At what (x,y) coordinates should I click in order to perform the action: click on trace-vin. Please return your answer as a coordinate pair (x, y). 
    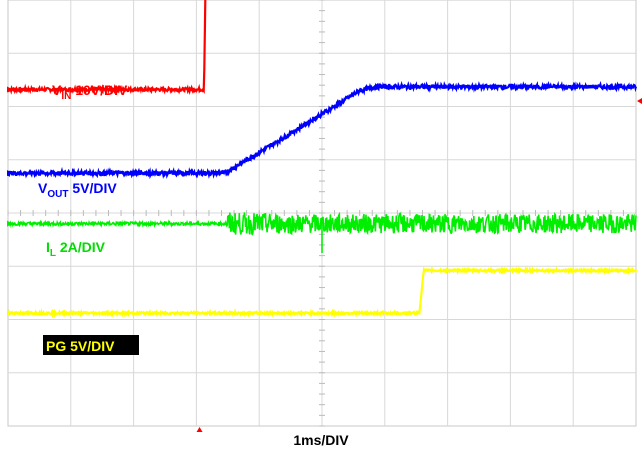
    Looking at the image, I should click on (107, 48).